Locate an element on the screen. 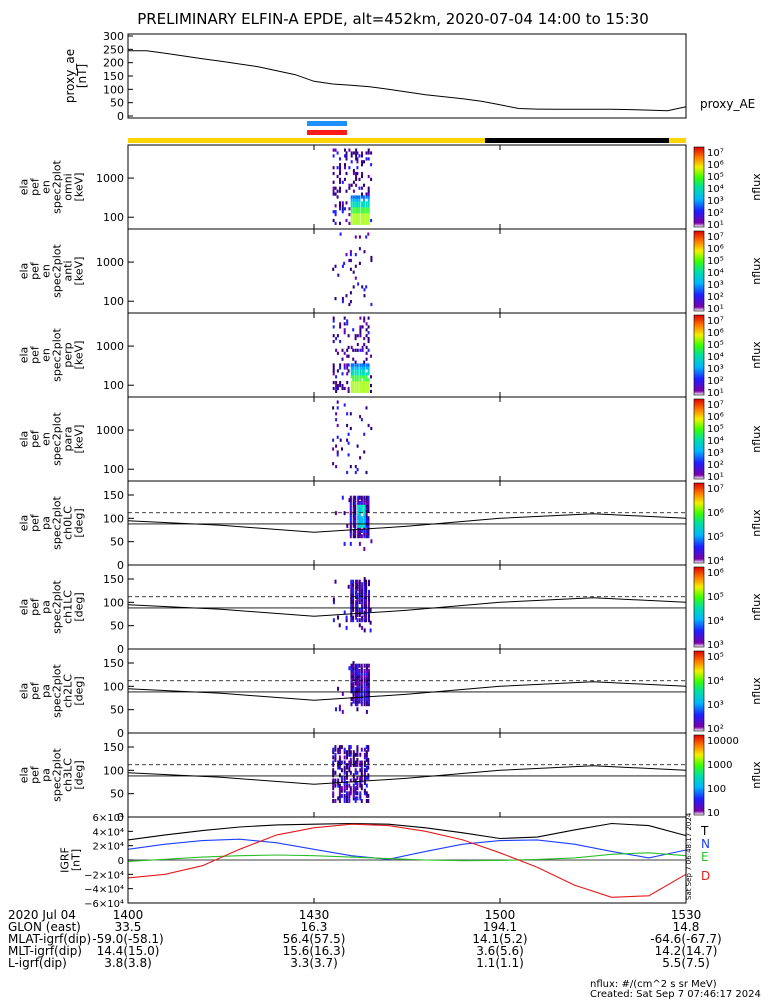 This screenshot has width=775, height=1000. pa_ch0-ylabel: pa is located at coordinates (46, 523).